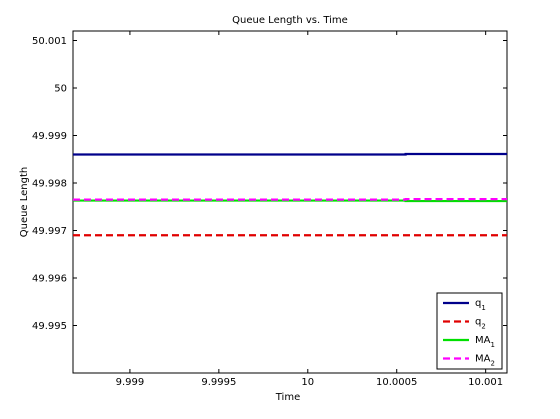  Describe the element at coordinates (480, 305) in the screenshot. I see `legend-entry-1: q1` at that location.